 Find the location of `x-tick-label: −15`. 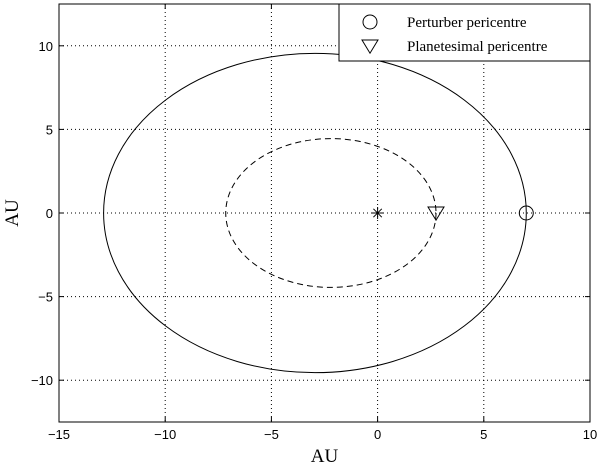

x-tick-label: −15 is located at coordinates (59, 434).